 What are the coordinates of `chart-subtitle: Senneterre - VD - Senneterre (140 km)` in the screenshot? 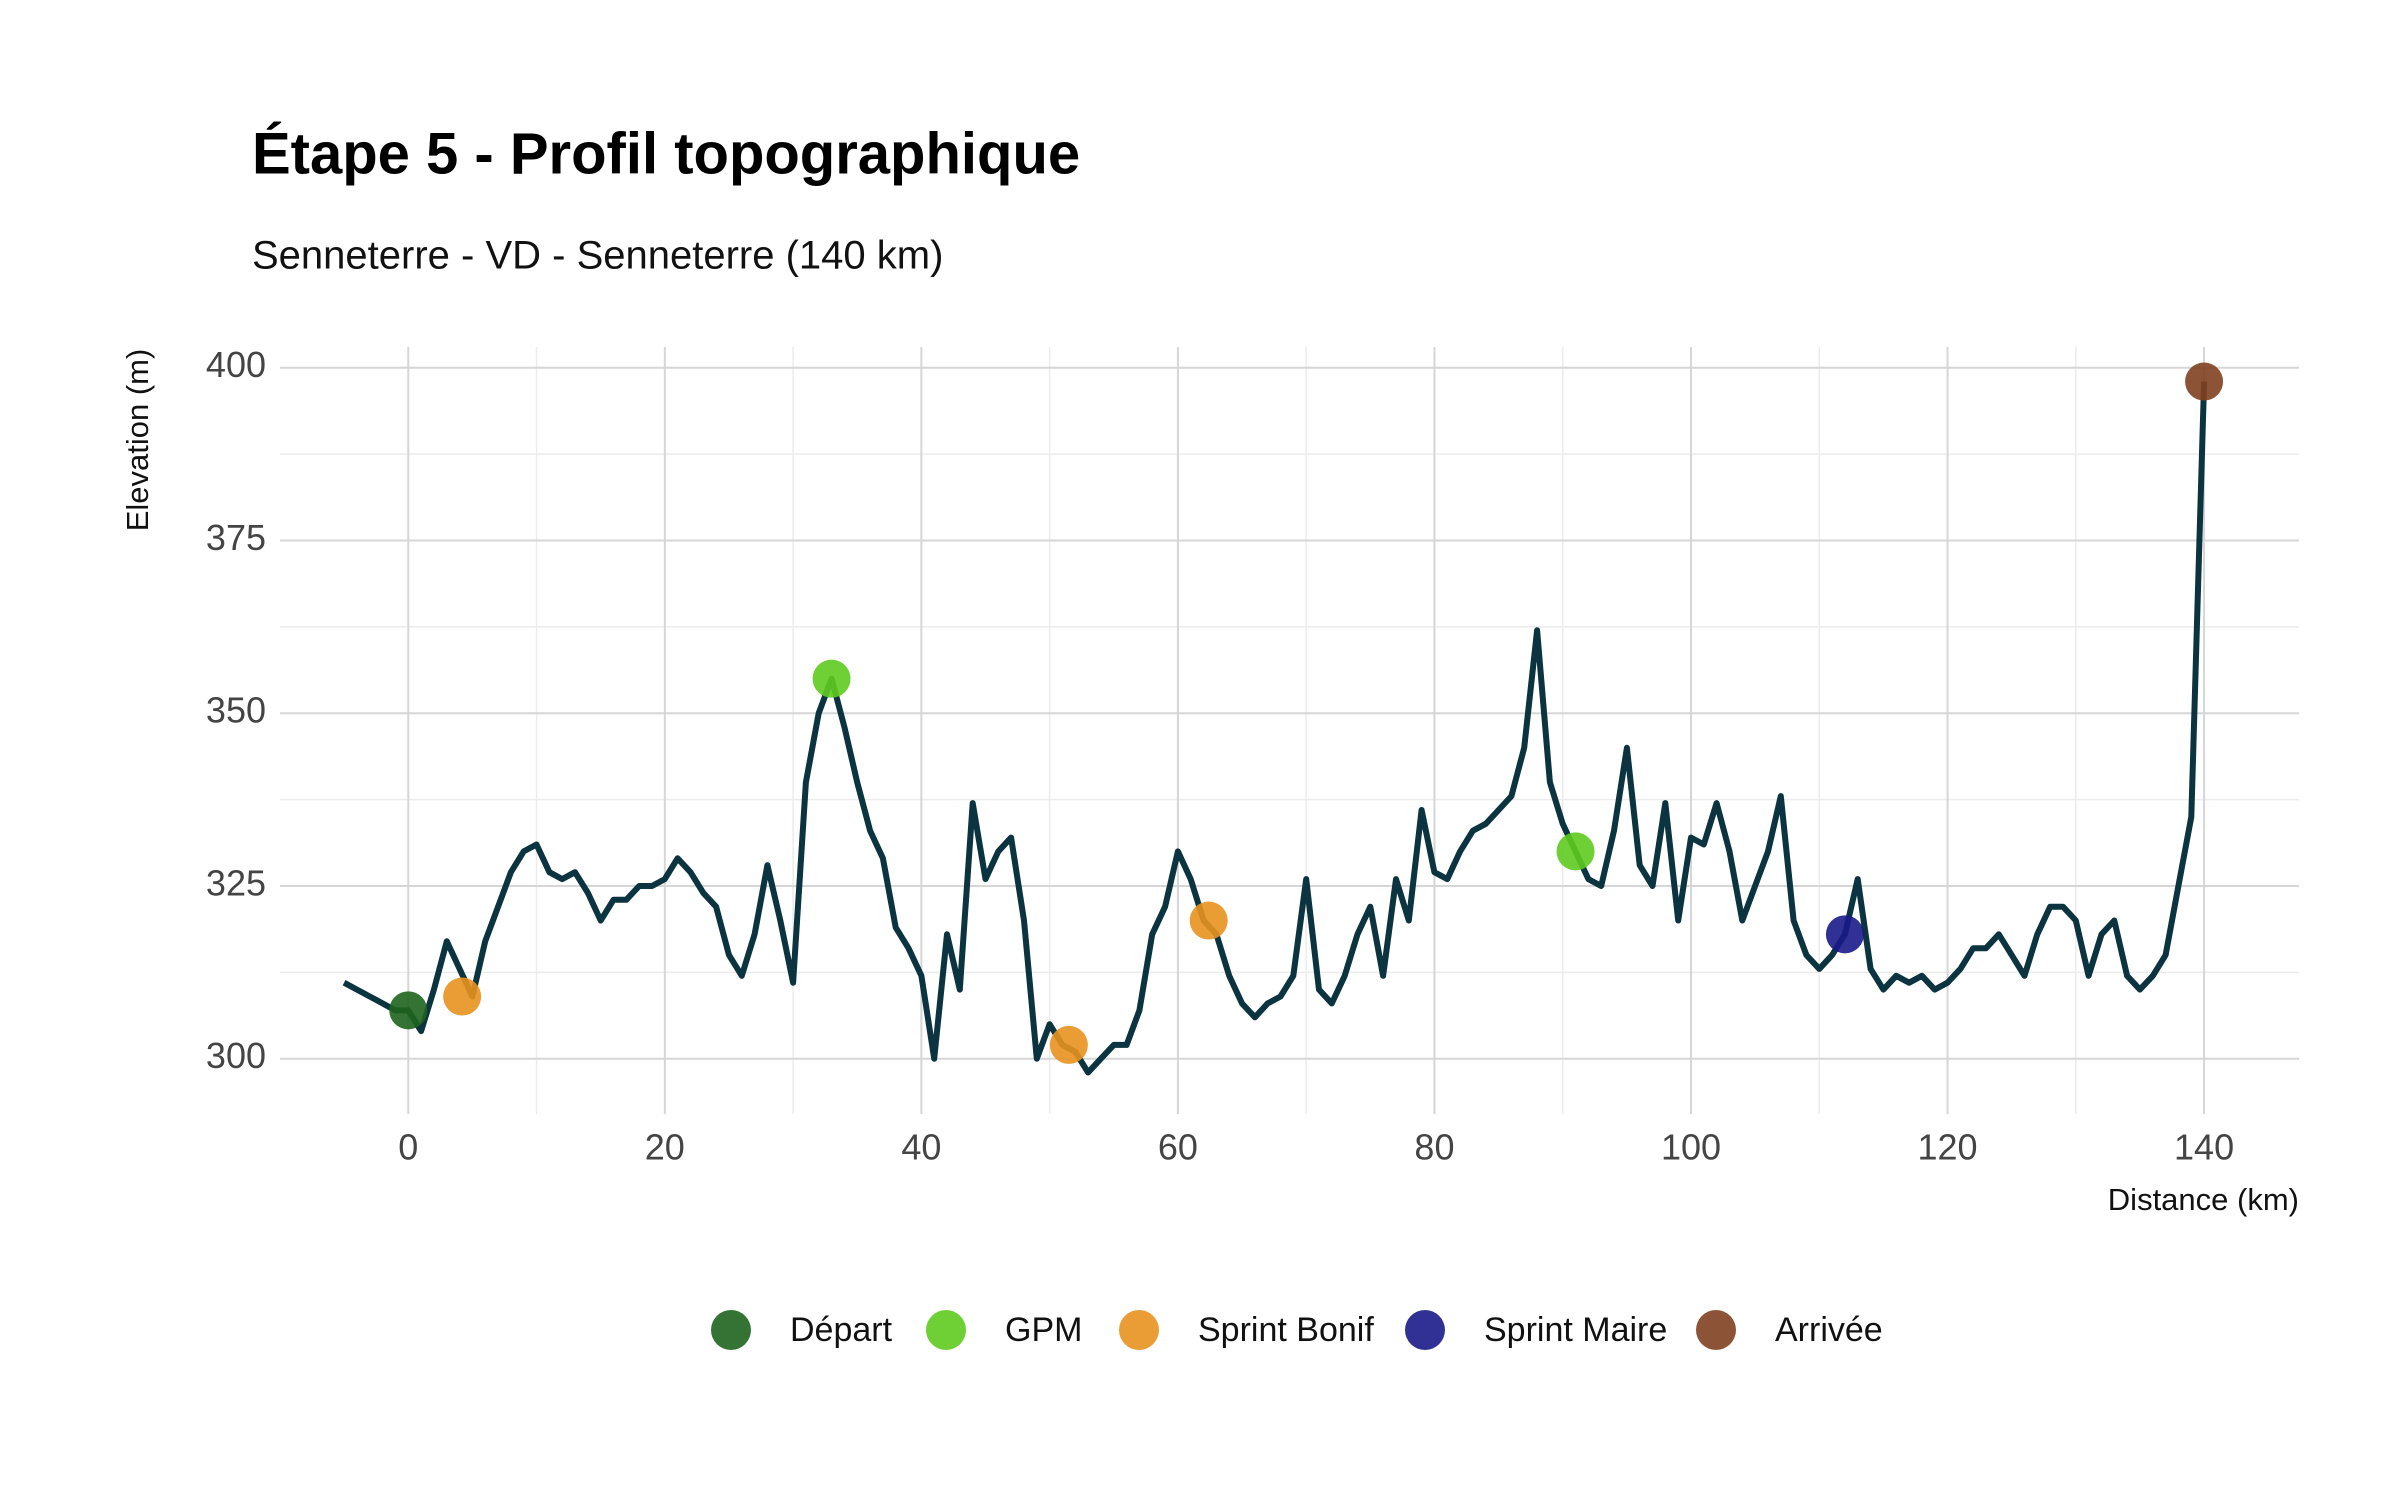 It's located at (597, 256).